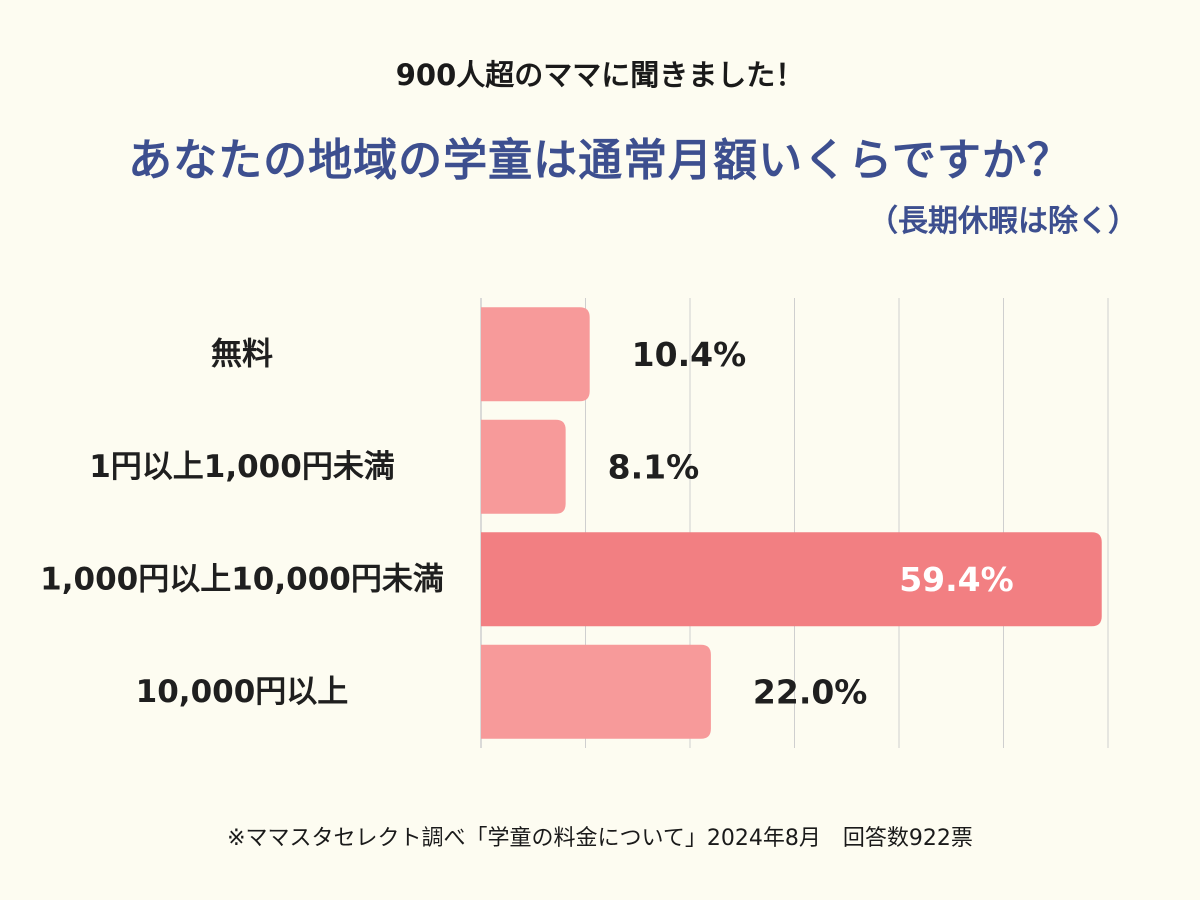  What do you see at coordinates (242, 354) in the screenshot?
I see `category-label: 無料` at bounding box center [242, 354].